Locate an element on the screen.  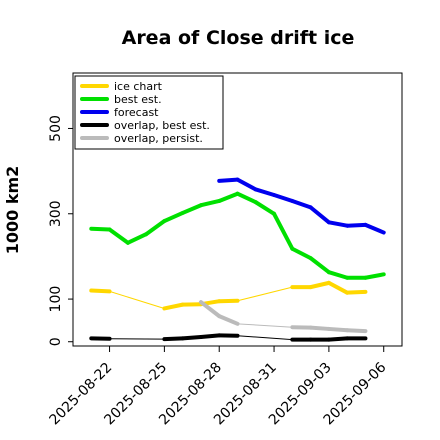
y-tick-label: 0 is located at coordinates (56, 341).